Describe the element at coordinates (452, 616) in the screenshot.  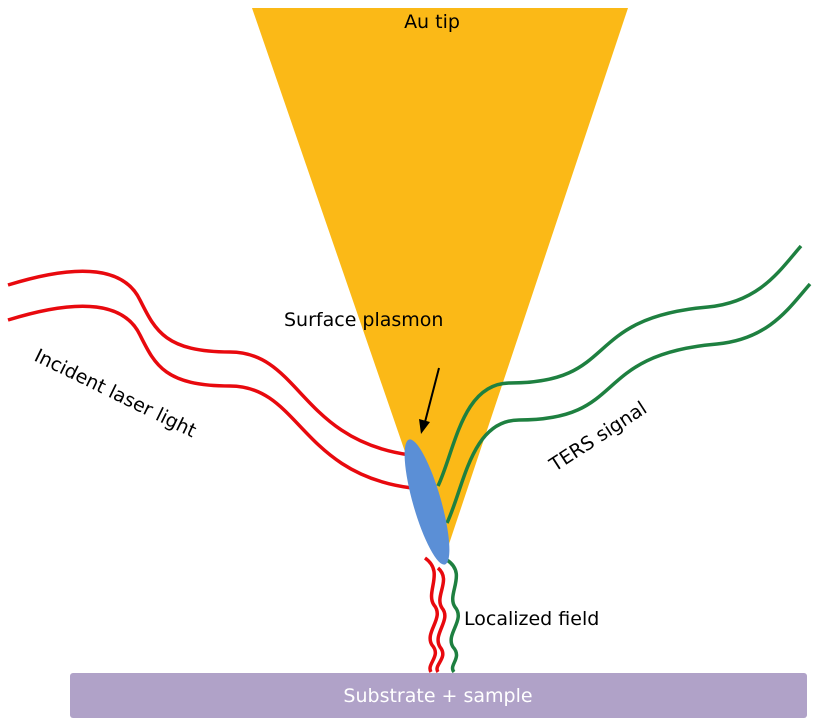
I see `localized-field-green` at that location.